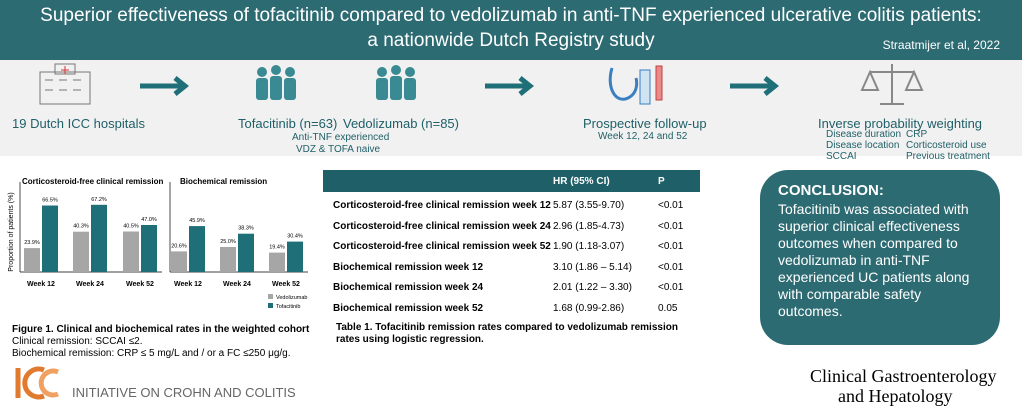 The height and width of the screenshot is (406, 1022). What do you see at coordinates (336, 82) in the screenshot?
I see `people-icon` at bounding box center [336, 82].